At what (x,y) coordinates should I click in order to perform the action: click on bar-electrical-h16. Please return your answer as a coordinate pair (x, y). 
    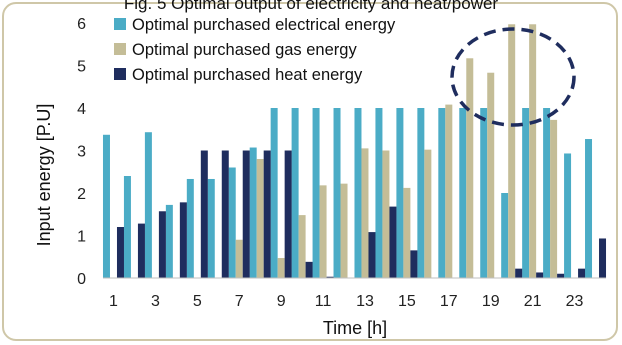
    Looking at the image, I should click on (421, 193).